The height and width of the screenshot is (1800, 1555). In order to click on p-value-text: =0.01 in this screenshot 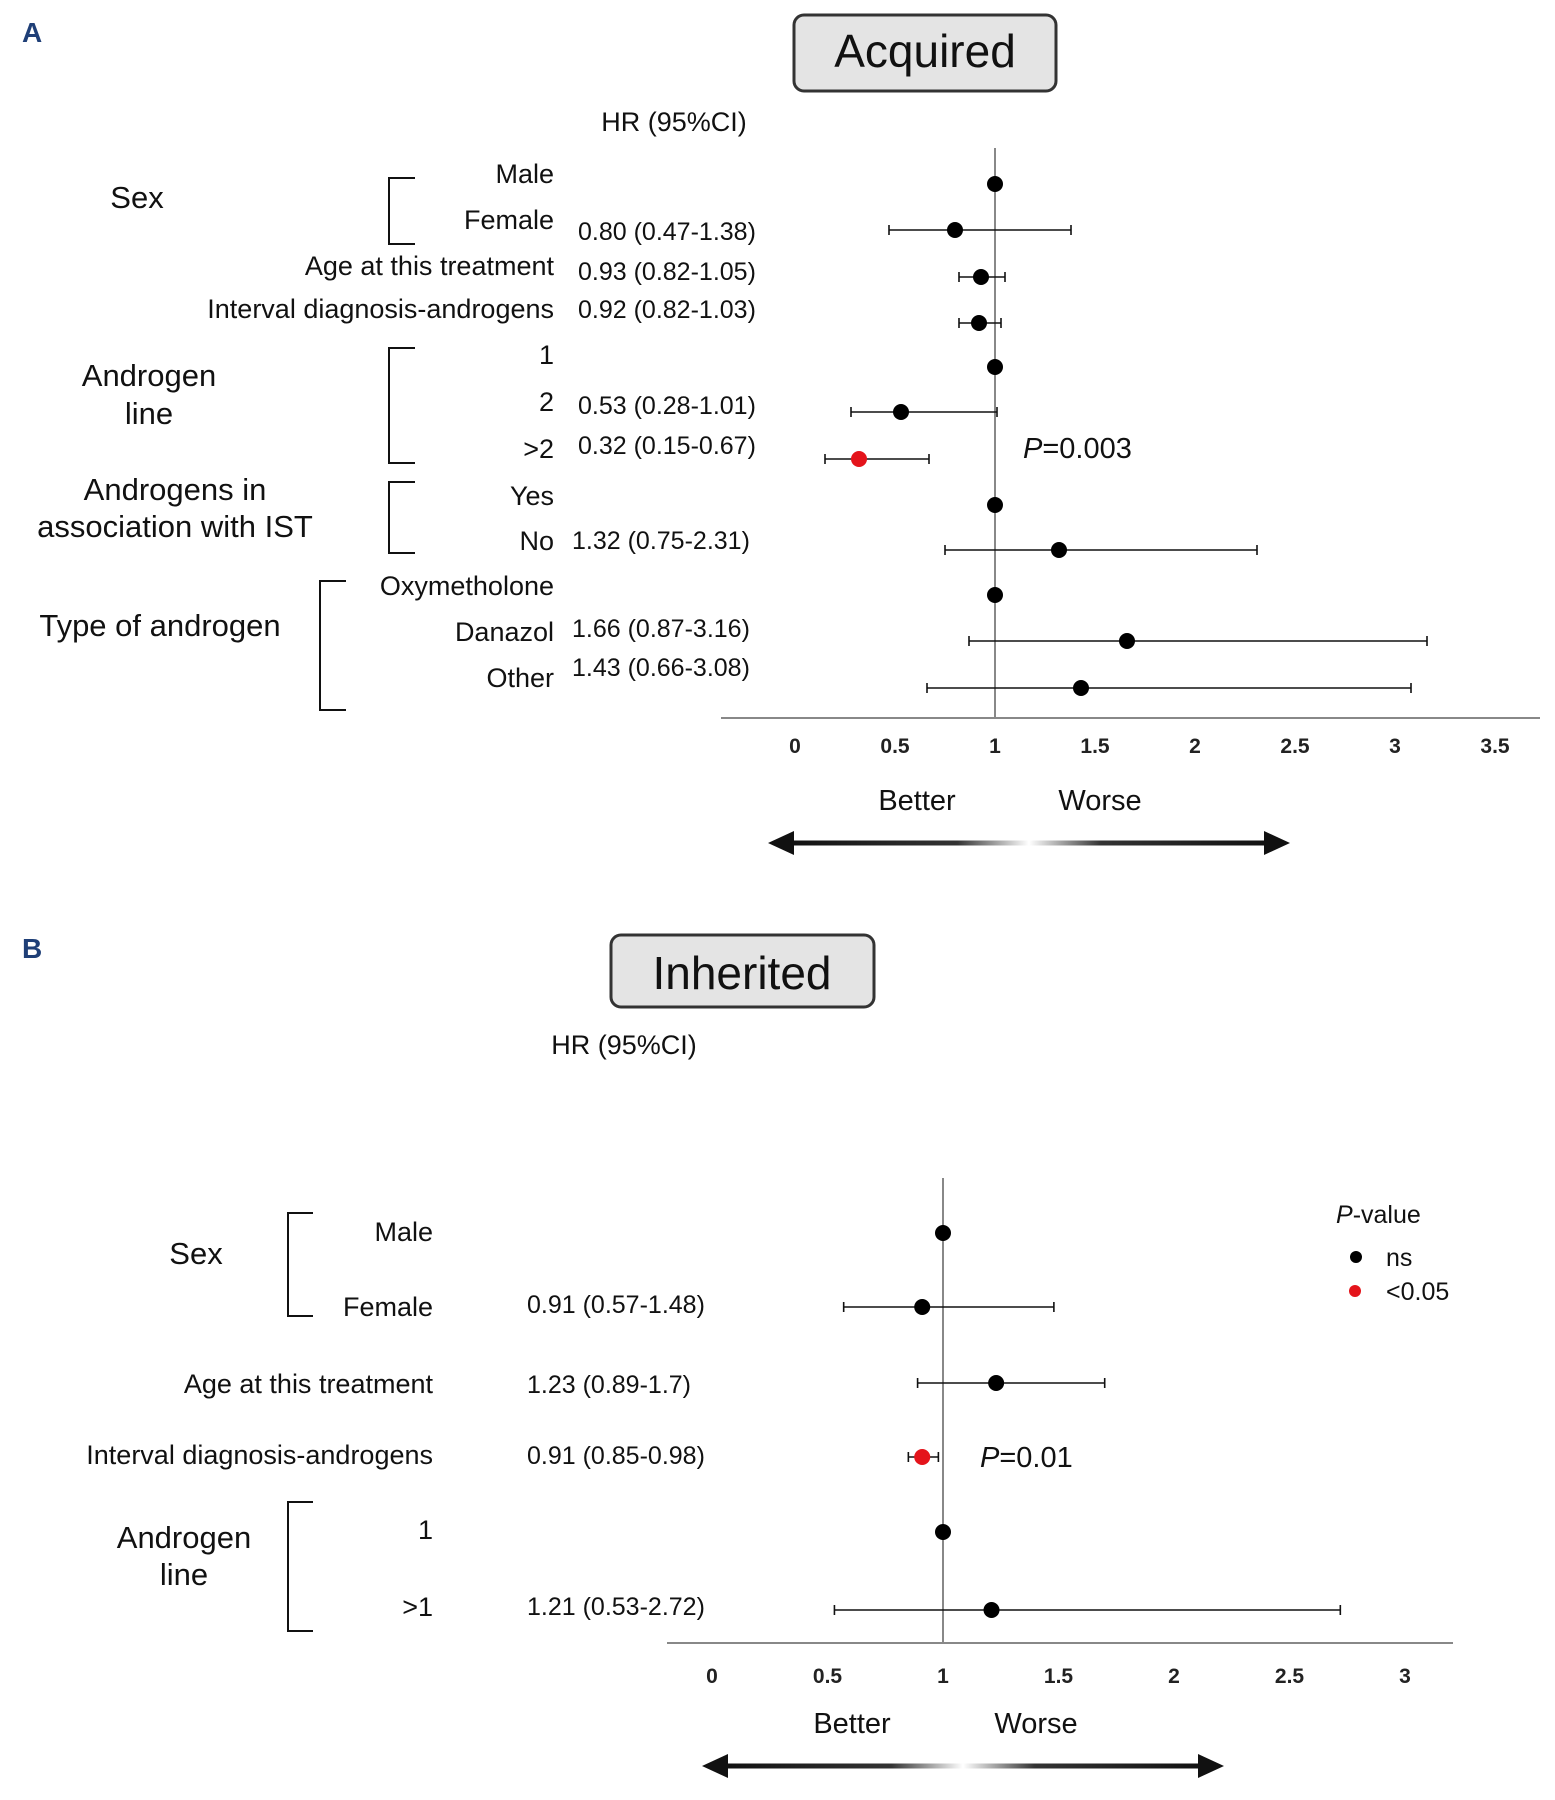, I will do `click(1035, 1458)`.